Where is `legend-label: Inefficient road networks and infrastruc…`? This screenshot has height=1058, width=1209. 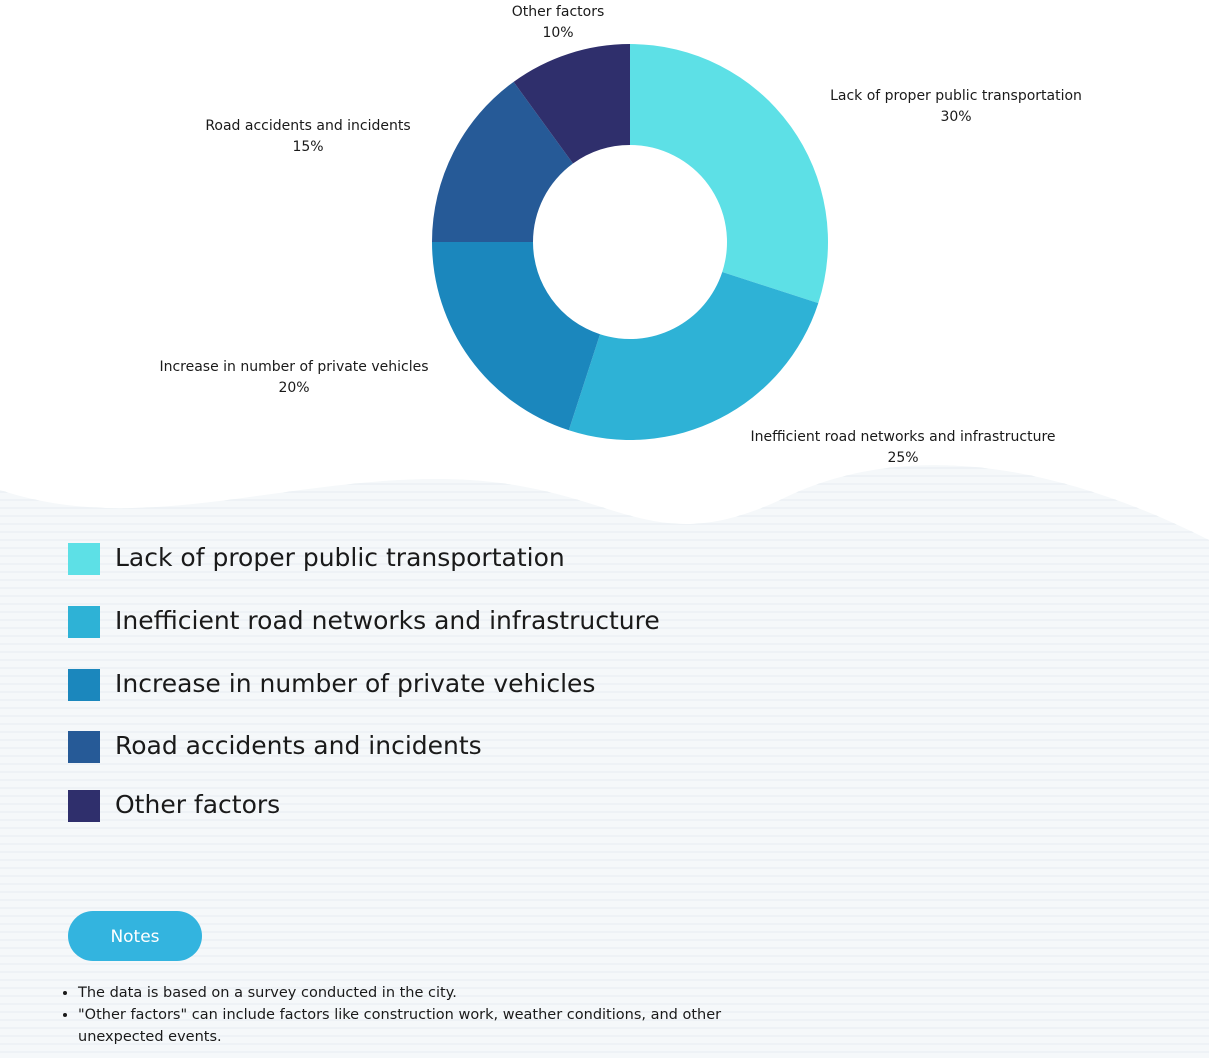 legend-label: Inefficient road networks and infrastruc… is located at coordinates (387, 620).